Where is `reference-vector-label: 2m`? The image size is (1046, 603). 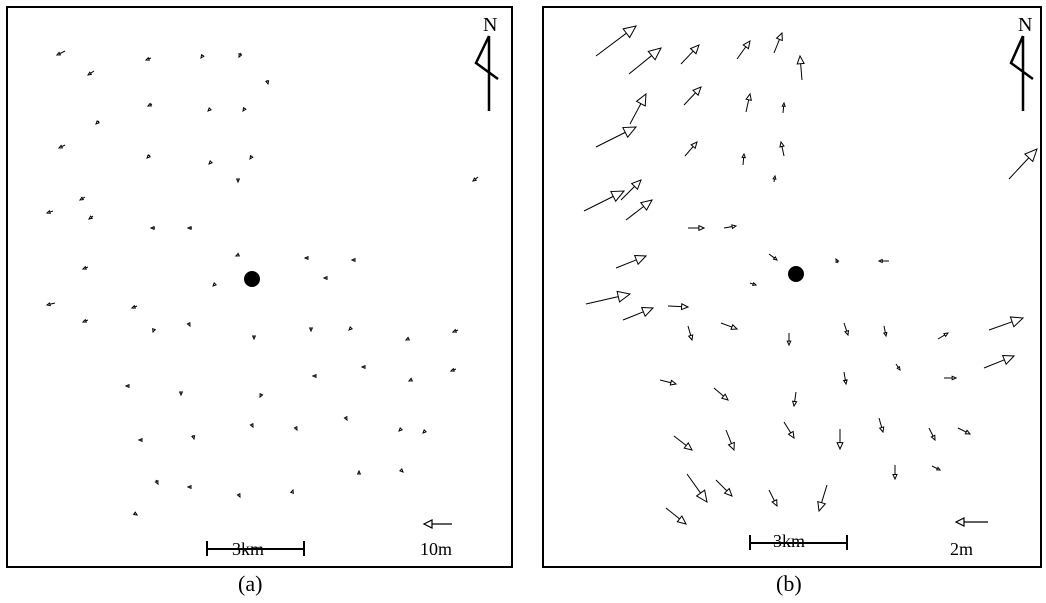
reference-vector-label: 2m is located at coordinates (961, 549).